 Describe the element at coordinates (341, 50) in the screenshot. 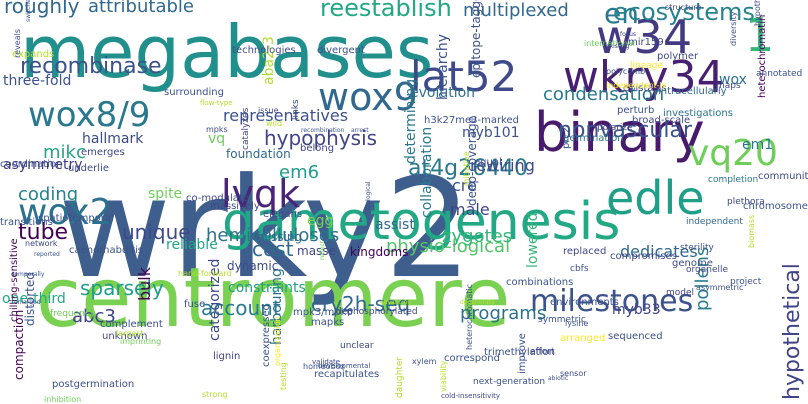

I see `word-divergent: divergent` at that location.